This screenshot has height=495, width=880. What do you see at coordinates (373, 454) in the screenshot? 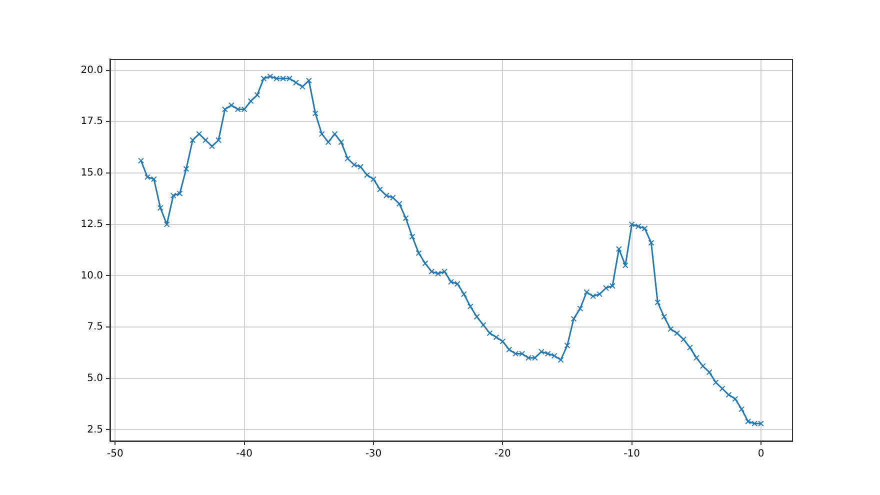
I see `x-tick-label: -30` at bounding box center [373, 454].